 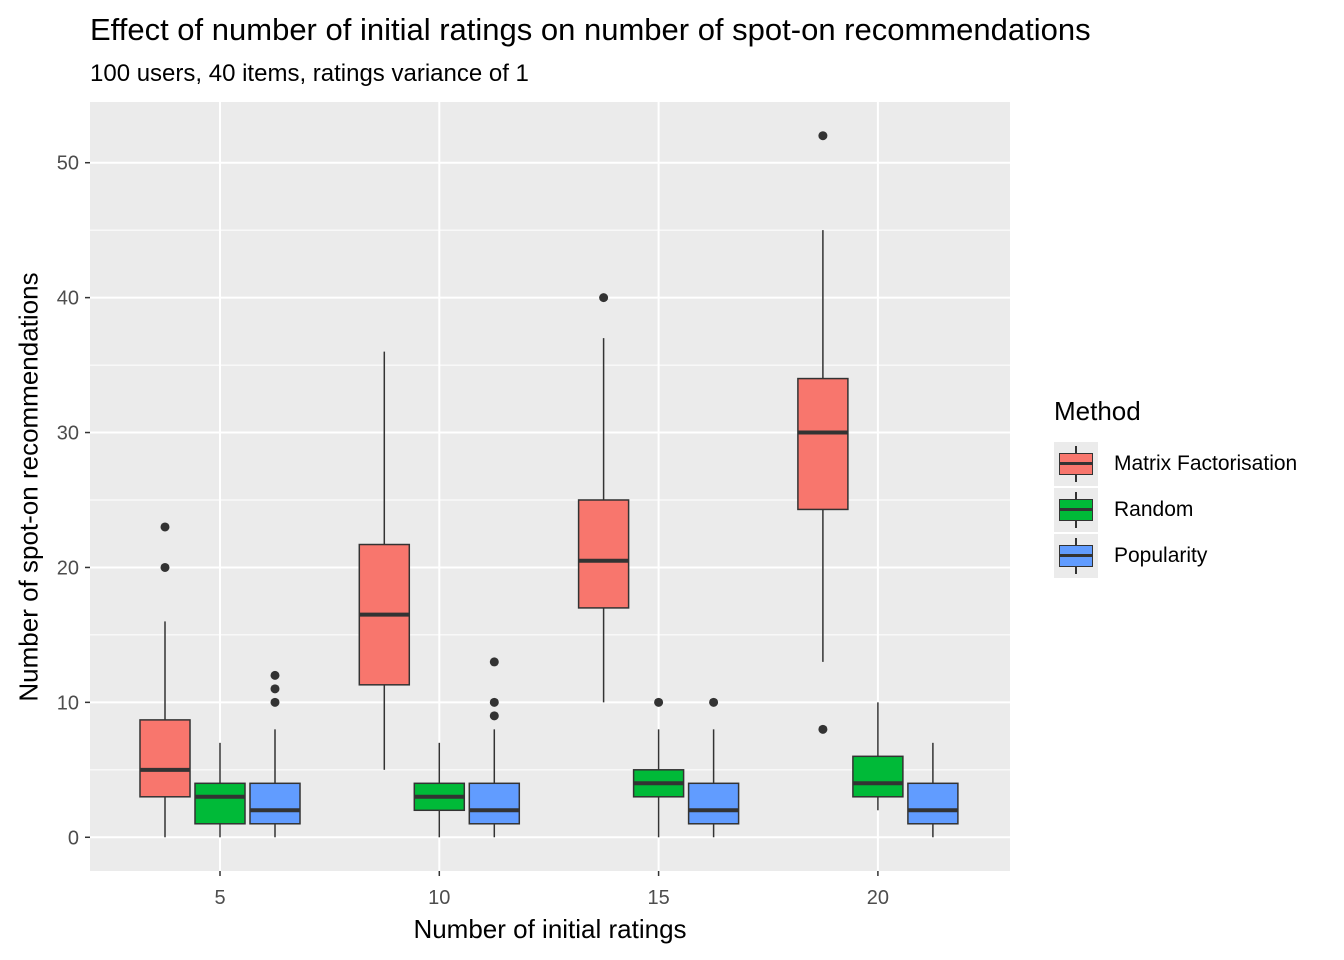 I want to click on y-axis-label: Number of spot-on recommendations, so click(x=28, y=487).